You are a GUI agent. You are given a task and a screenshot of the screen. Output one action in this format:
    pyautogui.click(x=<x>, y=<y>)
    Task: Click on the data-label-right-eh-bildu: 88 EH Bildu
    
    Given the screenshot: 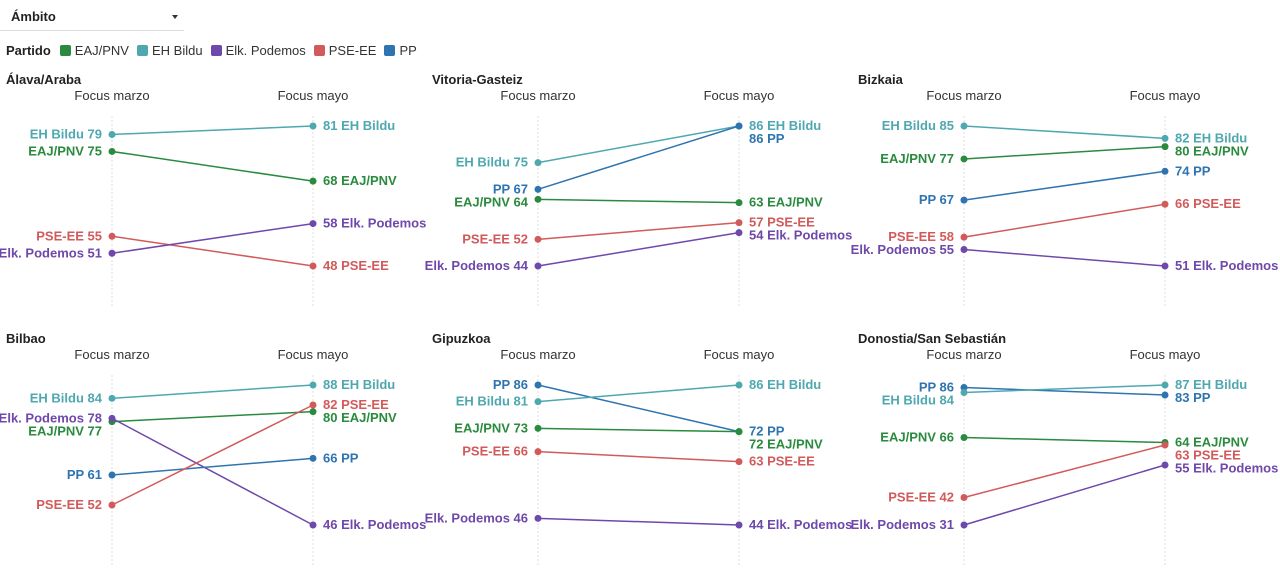 What is the action you would take?
    pyautogui.click(x=359, y=384)
    